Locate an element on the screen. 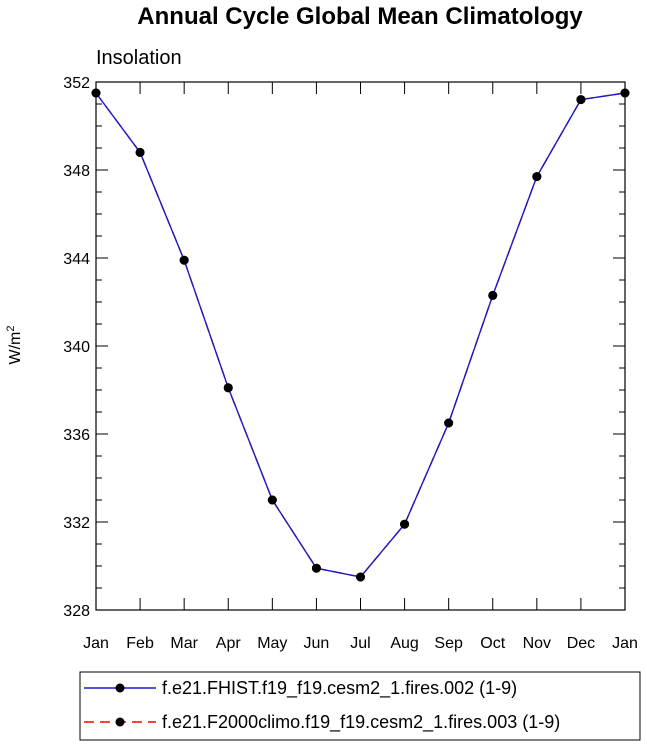 This screenshot has width=647, height=746. x-tick-label: Aug is located at coordinates (404, 643).